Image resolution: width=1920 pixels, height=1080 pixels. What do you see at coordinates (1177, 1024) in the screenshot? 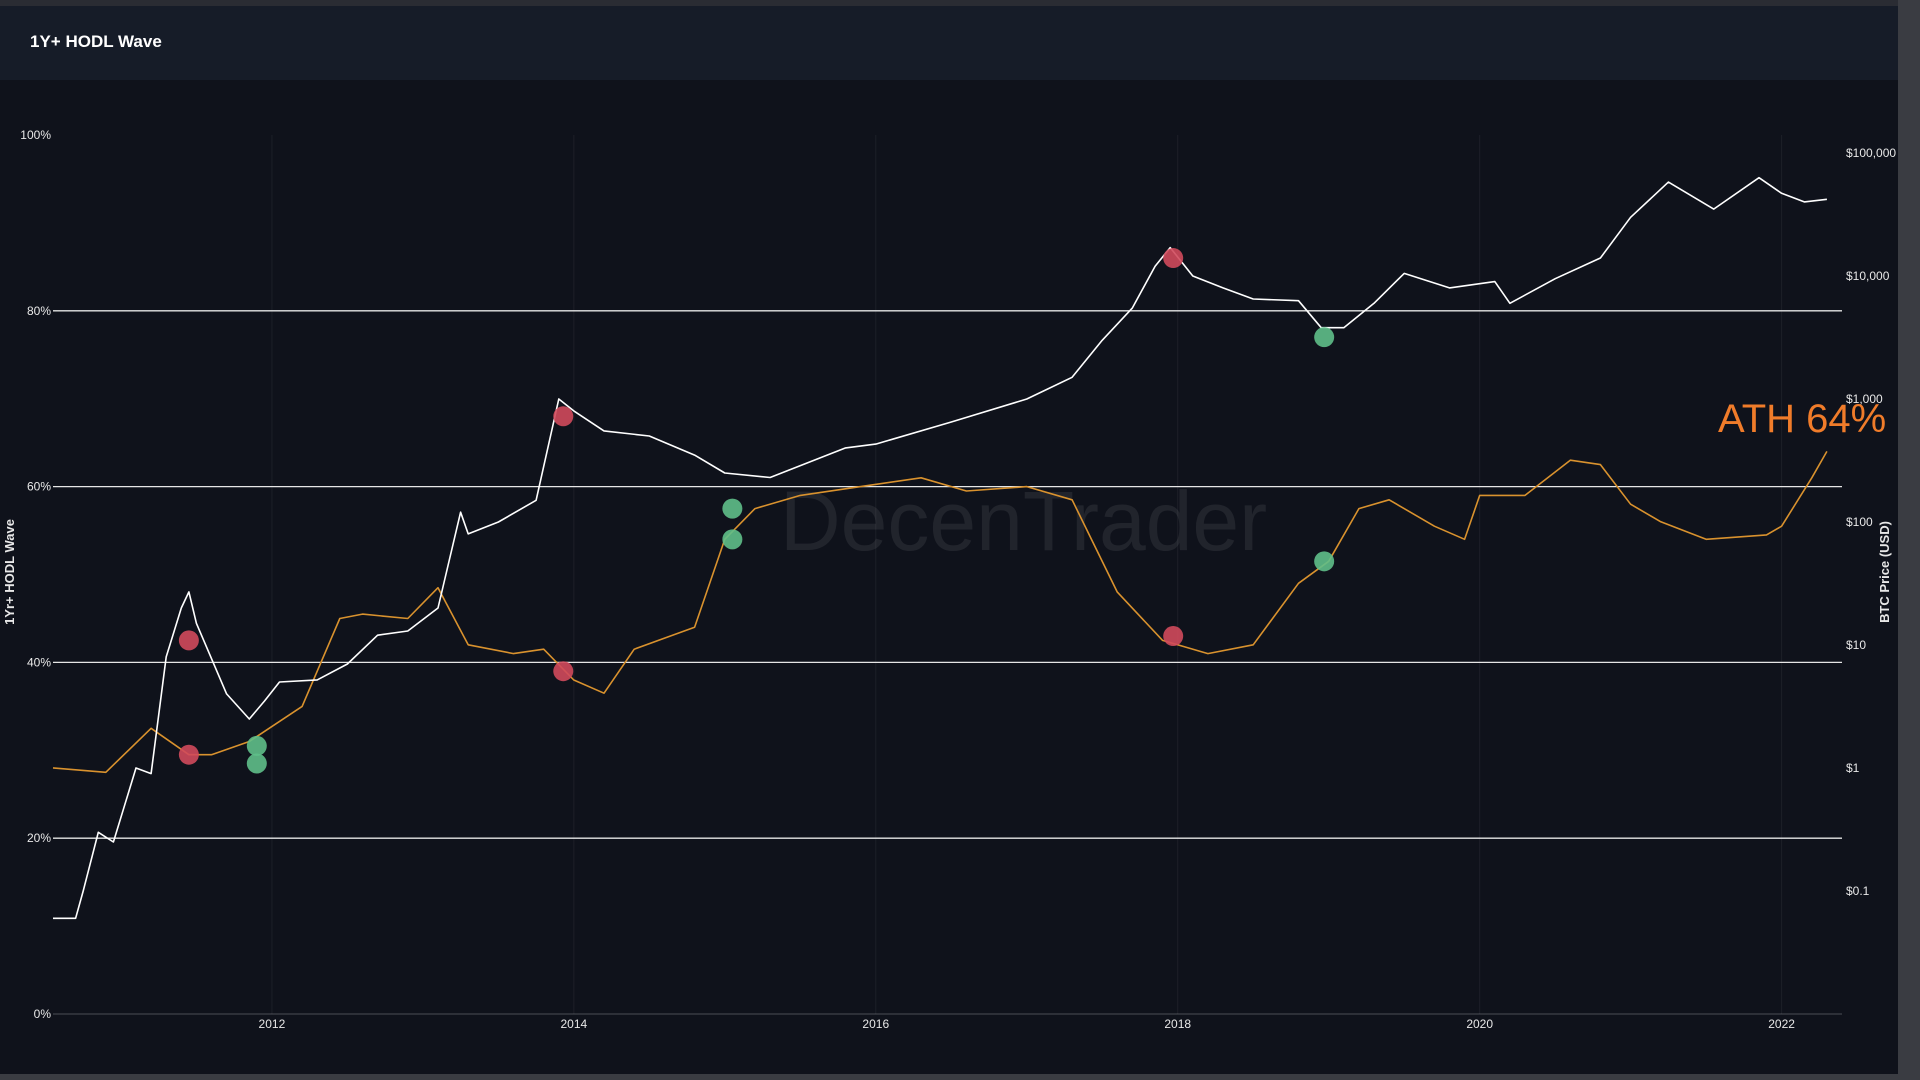
I see `x-tick-label: 2018` at bounding box center [1177, 1024].